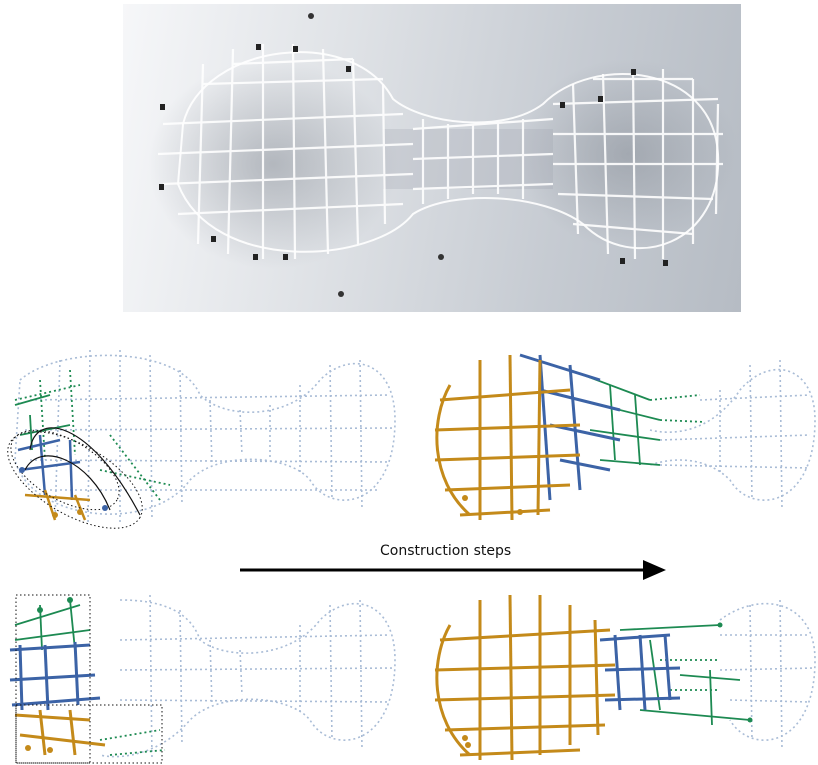 The height and width of the screenshot is (765, 818). What do you see at coordinates (202, 679) in the screenshot?
I see `construction-step-3-diagram` at bounding box center [202, 679].